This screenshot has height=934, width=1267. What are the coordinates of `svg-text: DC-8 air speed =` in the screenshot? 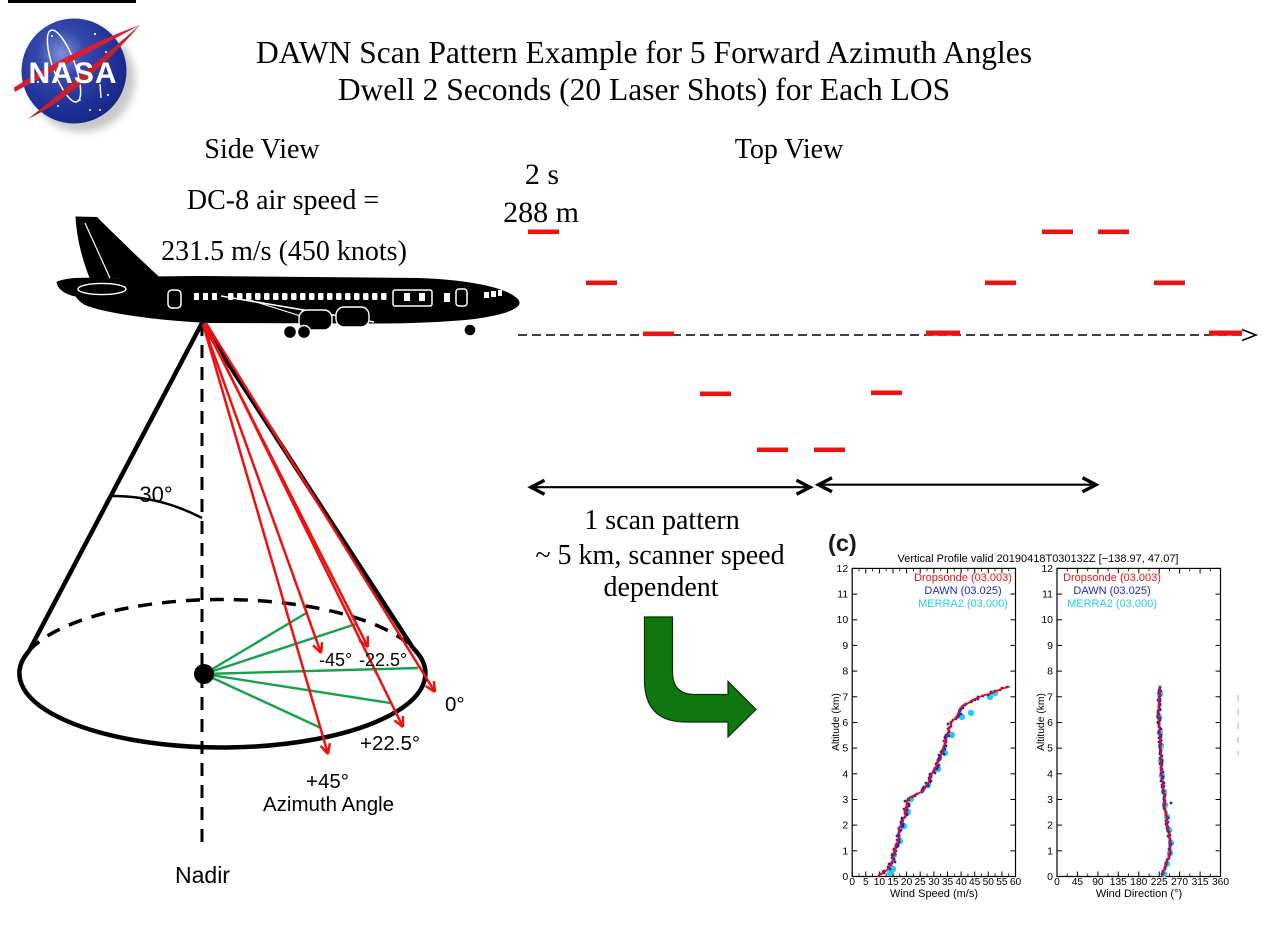 It's located at (283, 200).